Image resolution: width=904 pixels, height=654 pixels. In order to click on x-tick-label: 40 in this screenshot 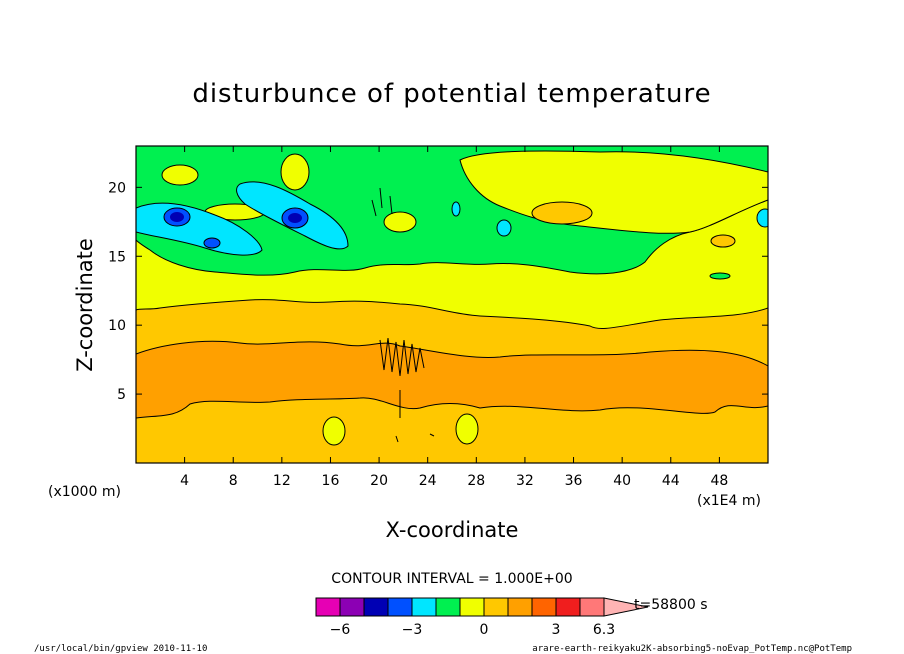, I will do `click(622, 481)`.